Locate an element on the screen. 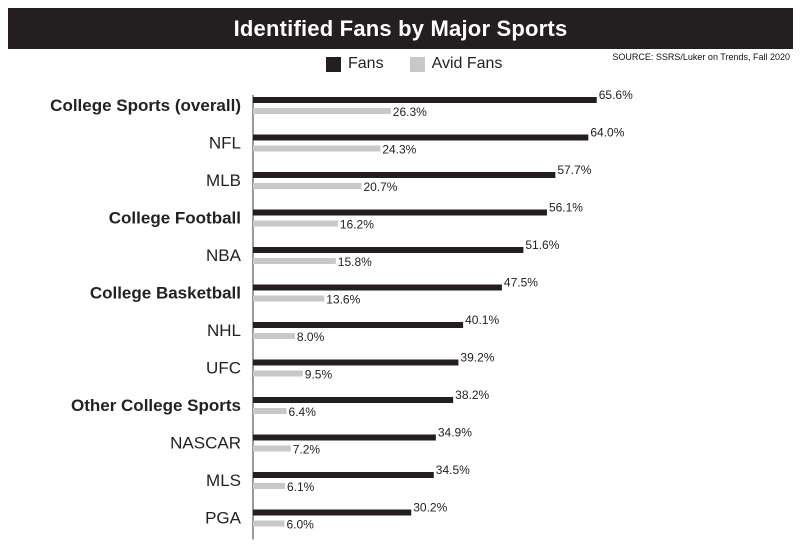 The height and width of the screenshot is (556, 800). value-label-fans-college-sports-overall: 65.6% is located at coordinates (616, 95).